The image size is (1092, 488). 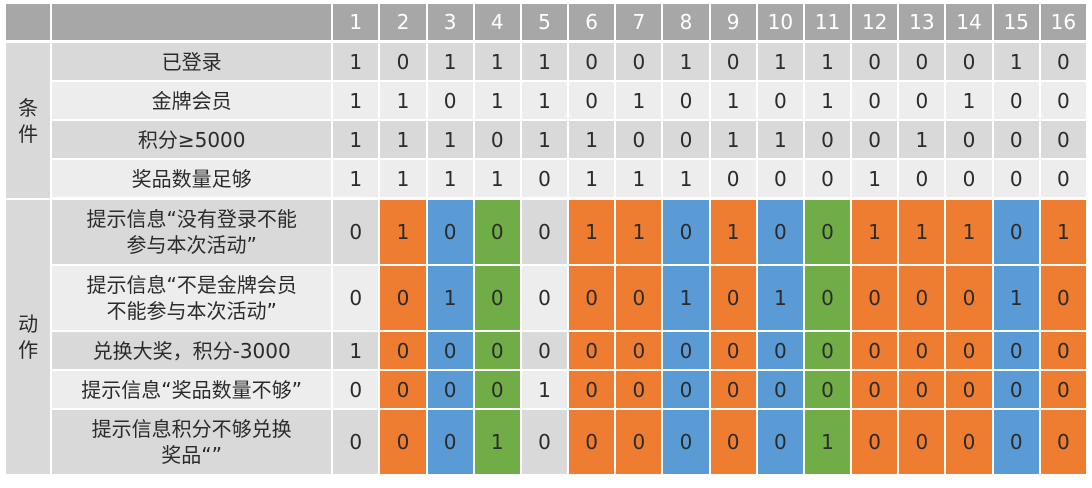 What do you see at coordinates (451, 23) in the screenshot?
I see `rule-column-header: 3` at bounding box center [451, 23].